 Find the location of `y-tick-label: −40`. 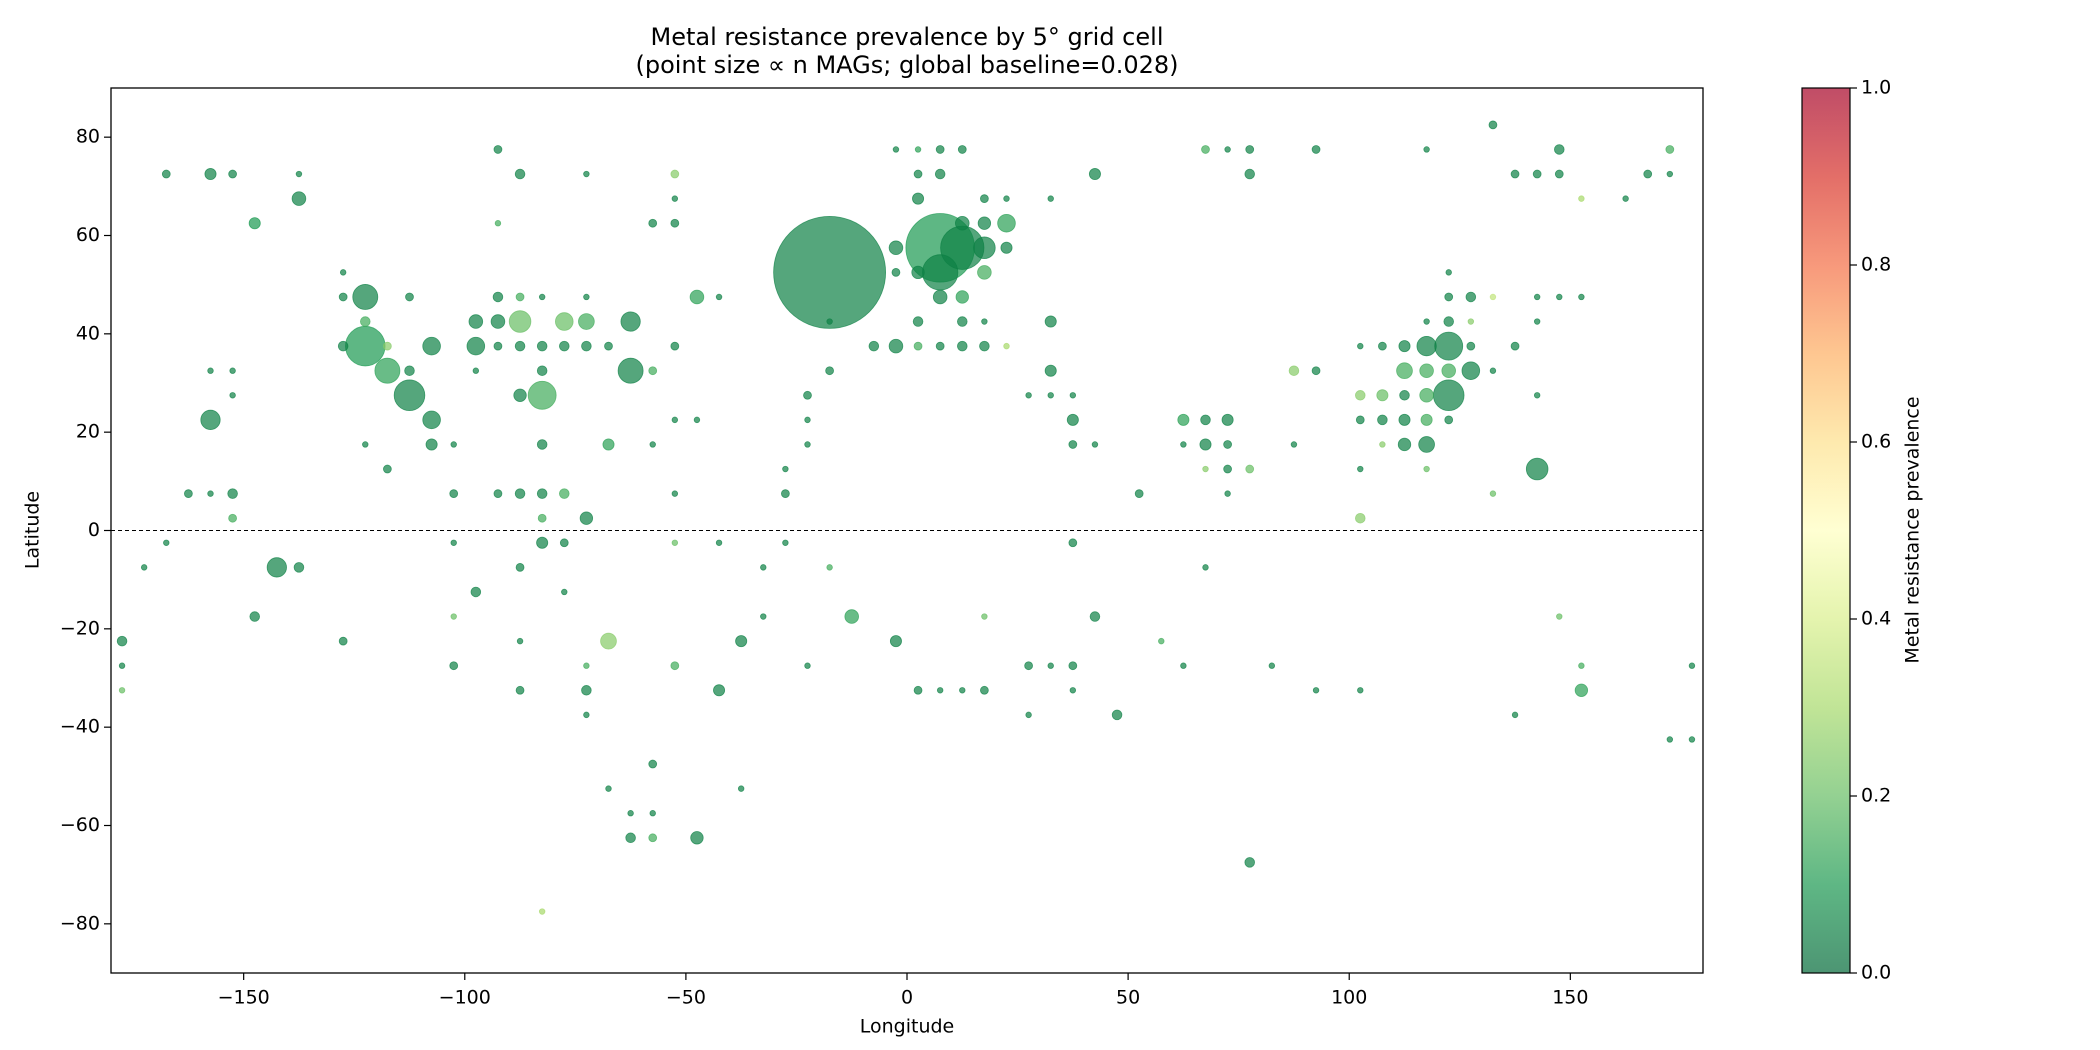

y-tick-label: −40 is located at coordinates (80, 727).